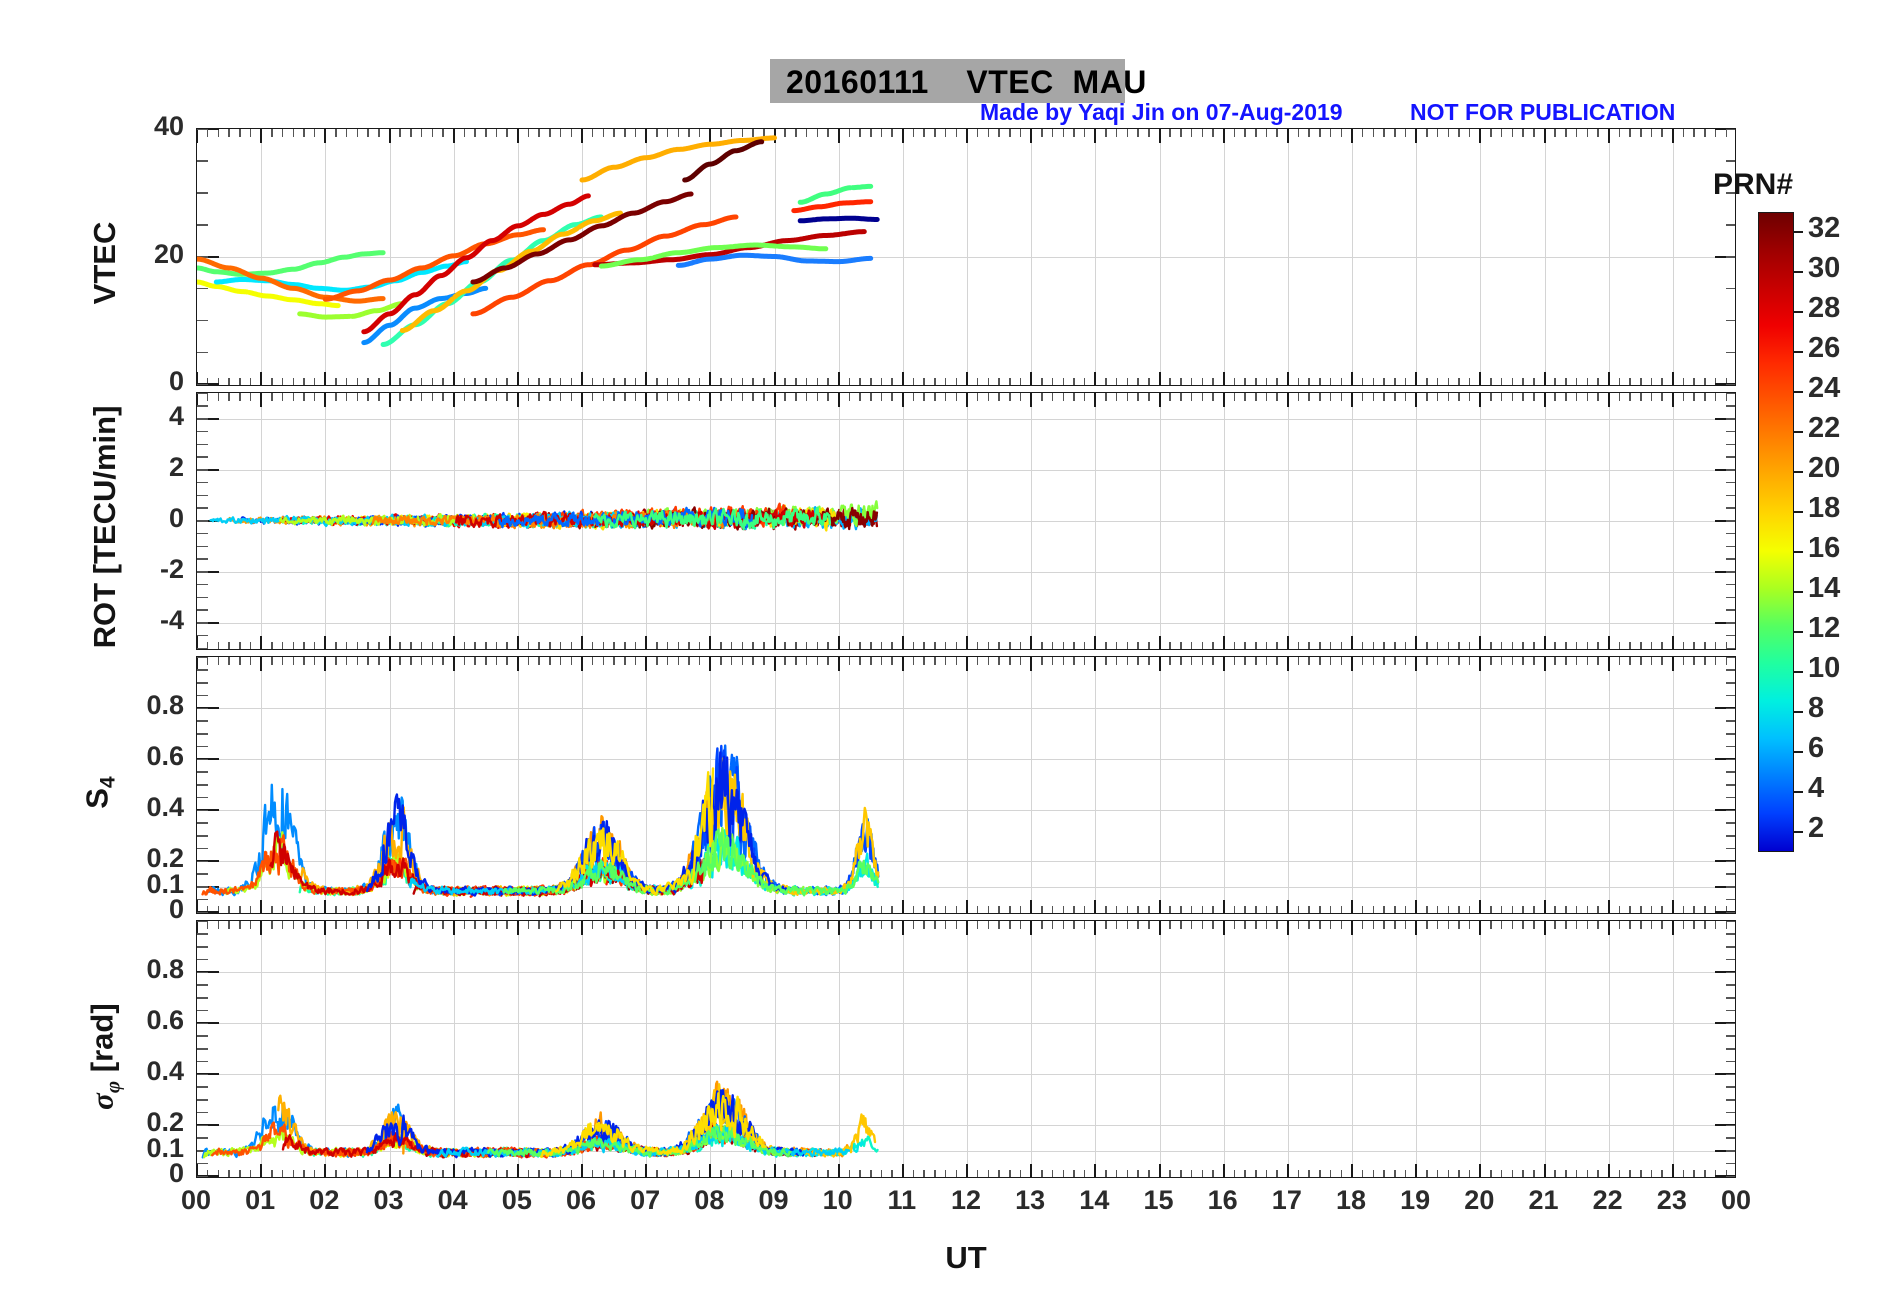 The height and width of the screenshot is (1292, 1902). Describe the element at coordinates (1671, 1200) in the screenshot. I see `x-tick-label: 23` at that location.